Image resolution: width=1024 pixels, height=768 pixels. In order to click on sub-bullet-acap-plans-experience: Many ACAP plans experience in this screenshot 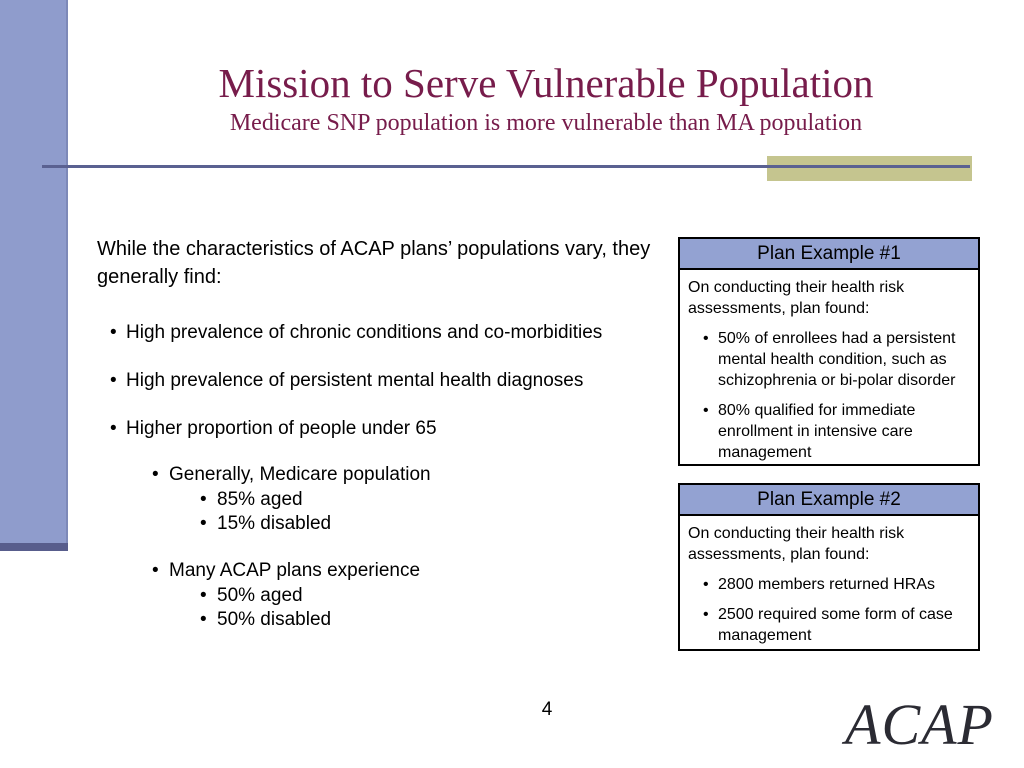, I will do `click(372, 570)`.